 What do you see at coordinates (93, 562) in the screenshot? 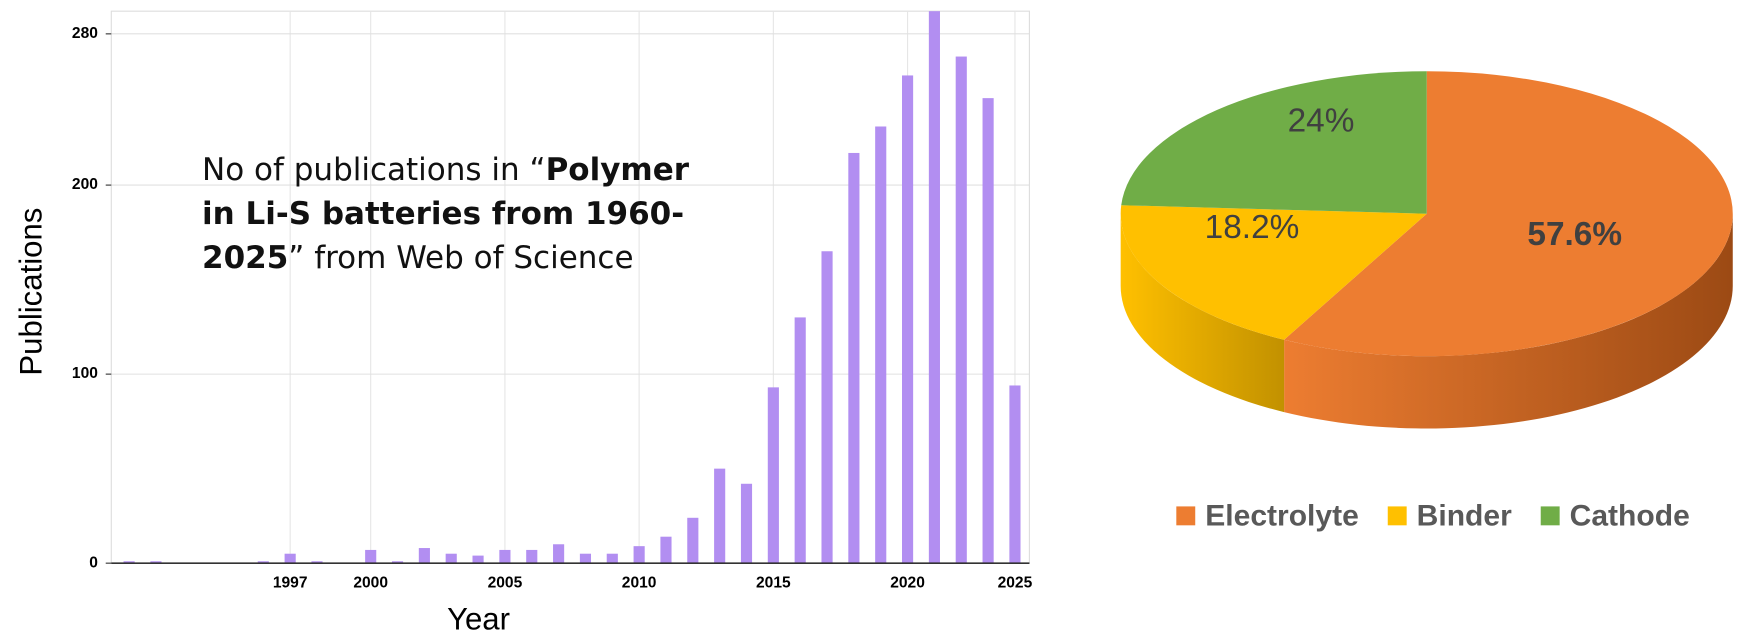
I see `y-tick-label: 0` at bounding box center [93, 562].